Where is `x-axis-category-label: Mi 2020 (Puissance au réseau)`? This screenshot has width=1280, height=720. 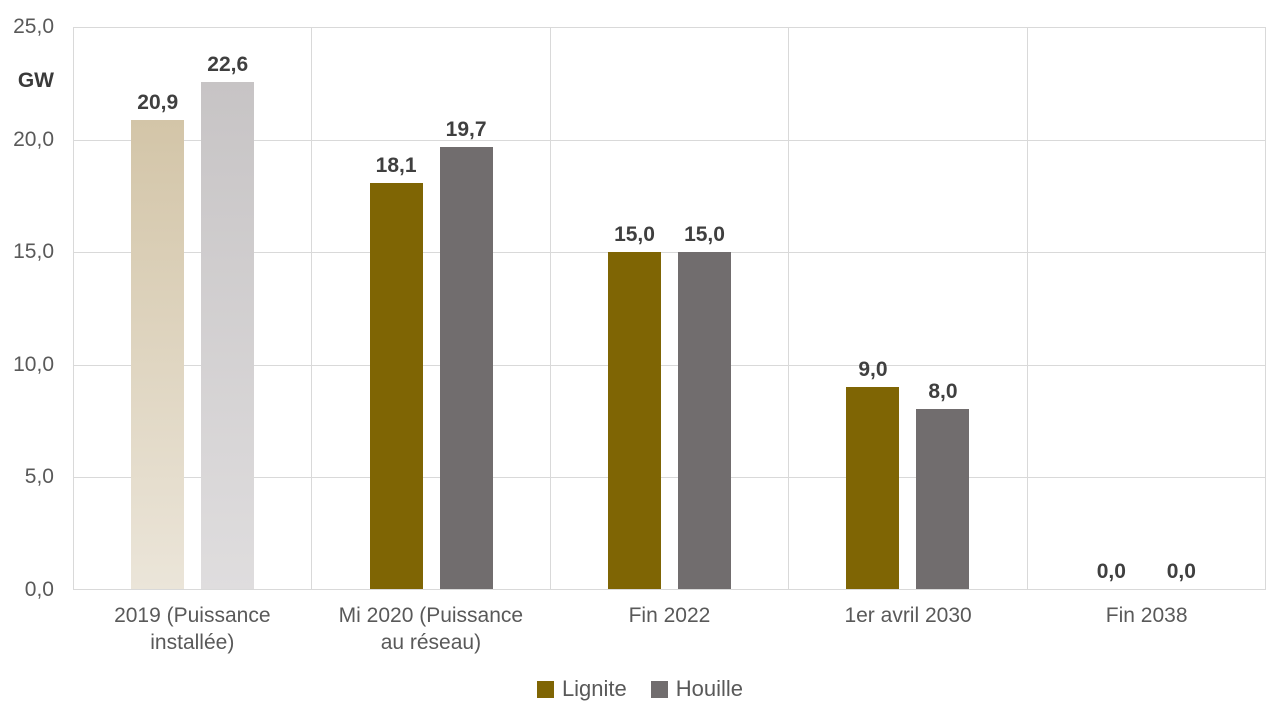
x-axis-category-label: Mi 2020 (Puissance au réseau) is located at coordinates (431, 629).